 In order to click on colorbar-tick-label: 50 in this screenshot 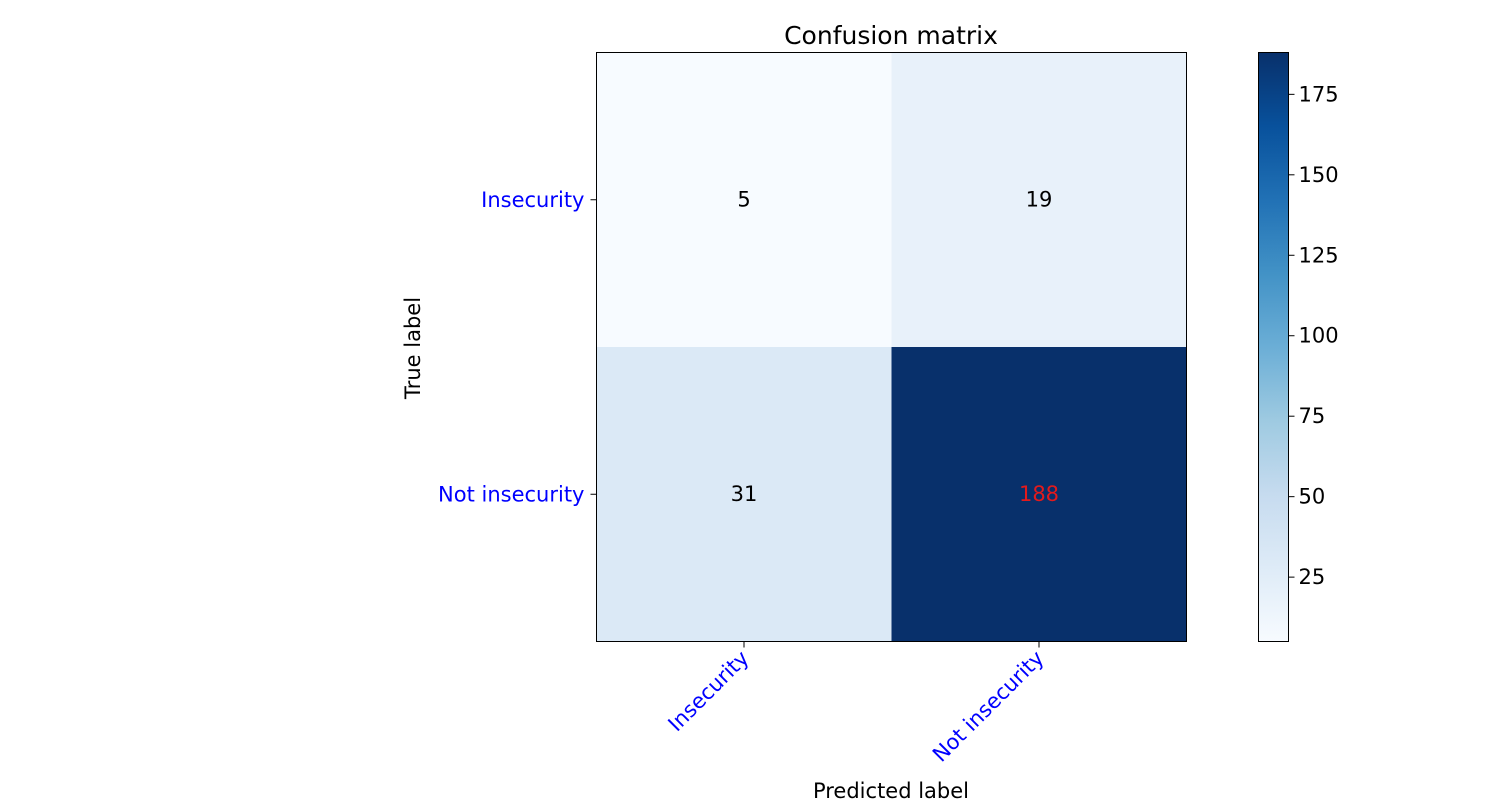, I will do `click(1312, 497)`.